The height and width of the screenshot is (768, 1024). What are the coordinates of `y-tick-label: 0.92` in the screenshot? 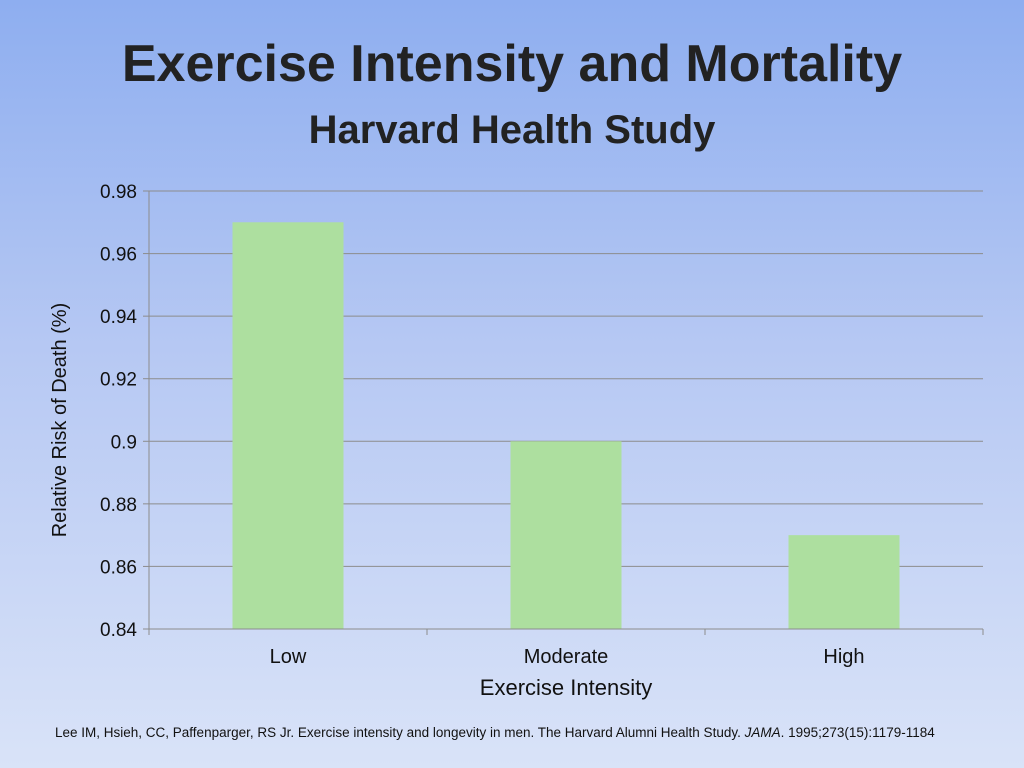 It's located at (118, 380).